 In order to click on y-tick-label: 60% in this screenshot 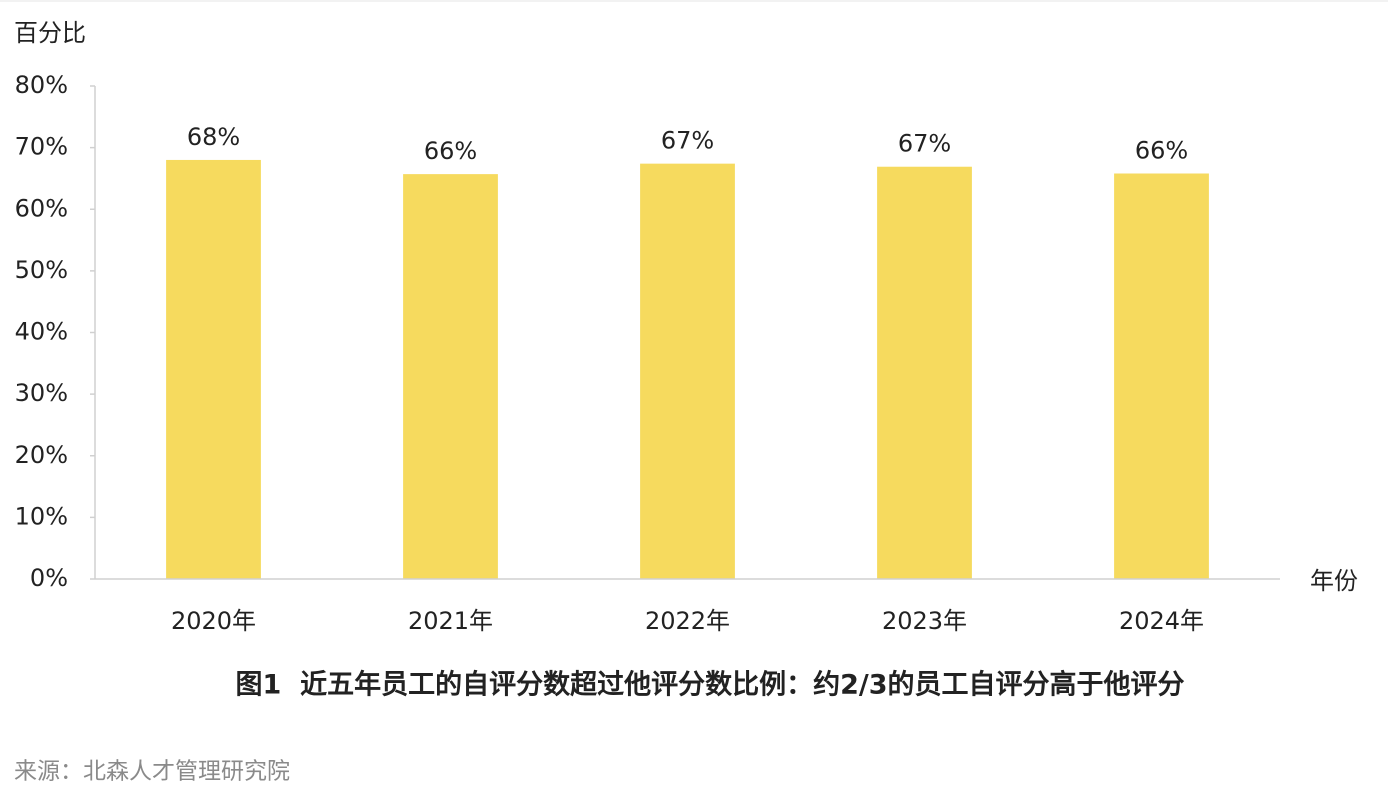, I will do `click(41, 208)`.